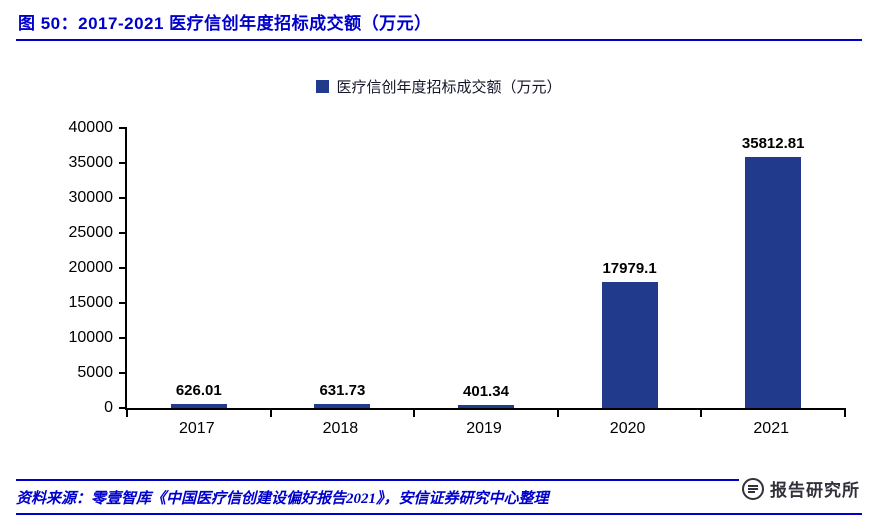 The height and width of the screenshot is (532, 878). What do you see at coordinates (91, 302) in the screenshot?
I see `y-tick-label: 15000` at bounding box center [91, 302].